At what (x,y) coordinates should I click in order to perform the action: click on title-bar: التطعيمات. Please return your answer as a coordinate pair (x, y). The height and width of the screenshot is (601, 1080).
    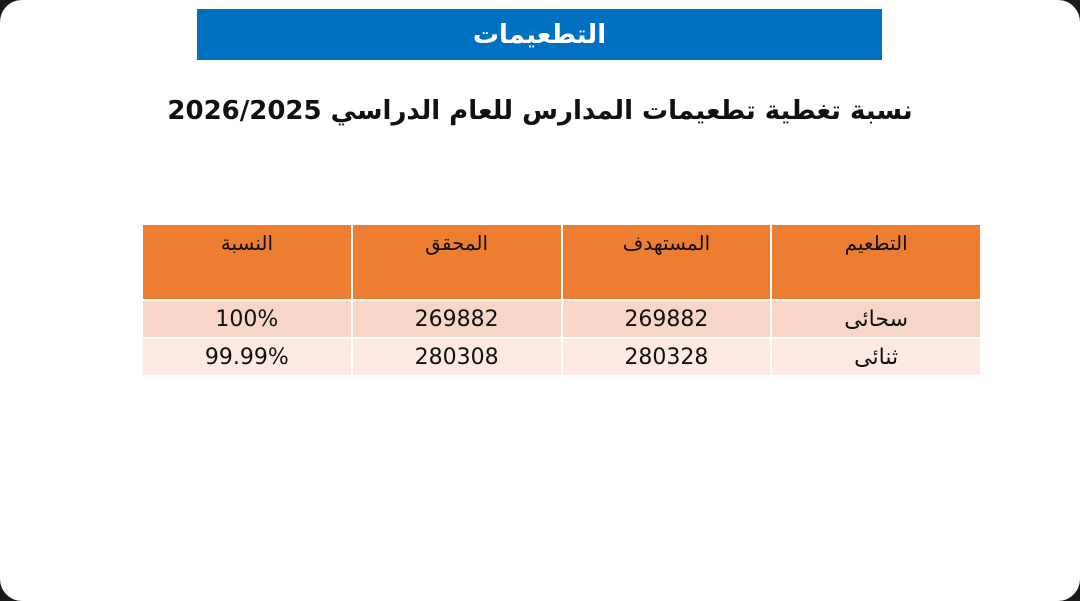
    Looking at the image, I should click on (539, 34).